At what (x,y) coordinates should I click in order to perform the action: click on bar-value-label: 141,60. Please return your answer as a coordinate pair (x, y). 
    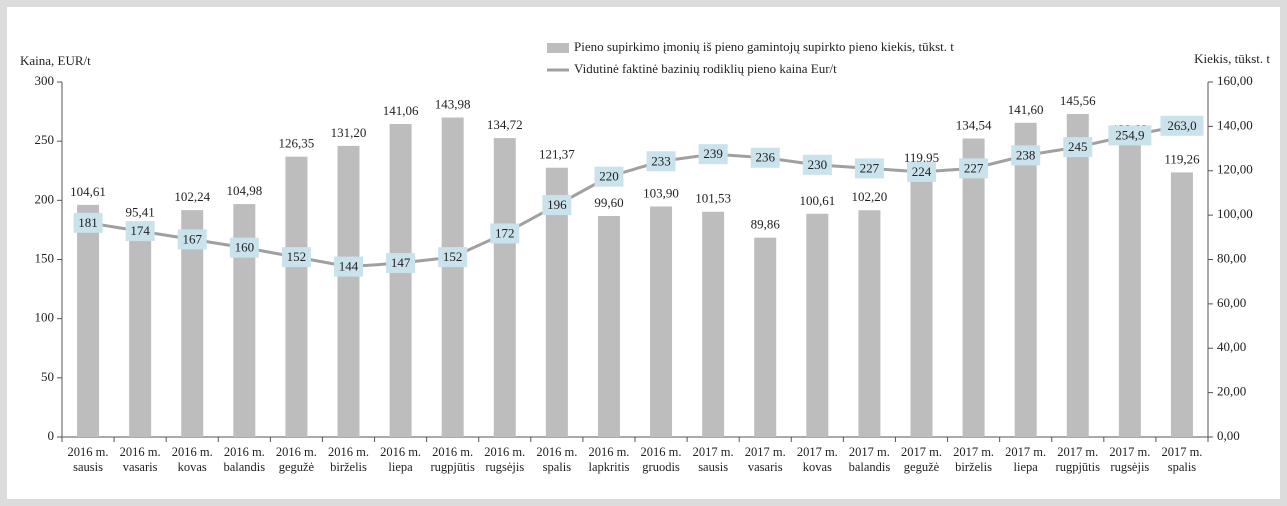
    Looking at the image, I should click on (1026, 109).